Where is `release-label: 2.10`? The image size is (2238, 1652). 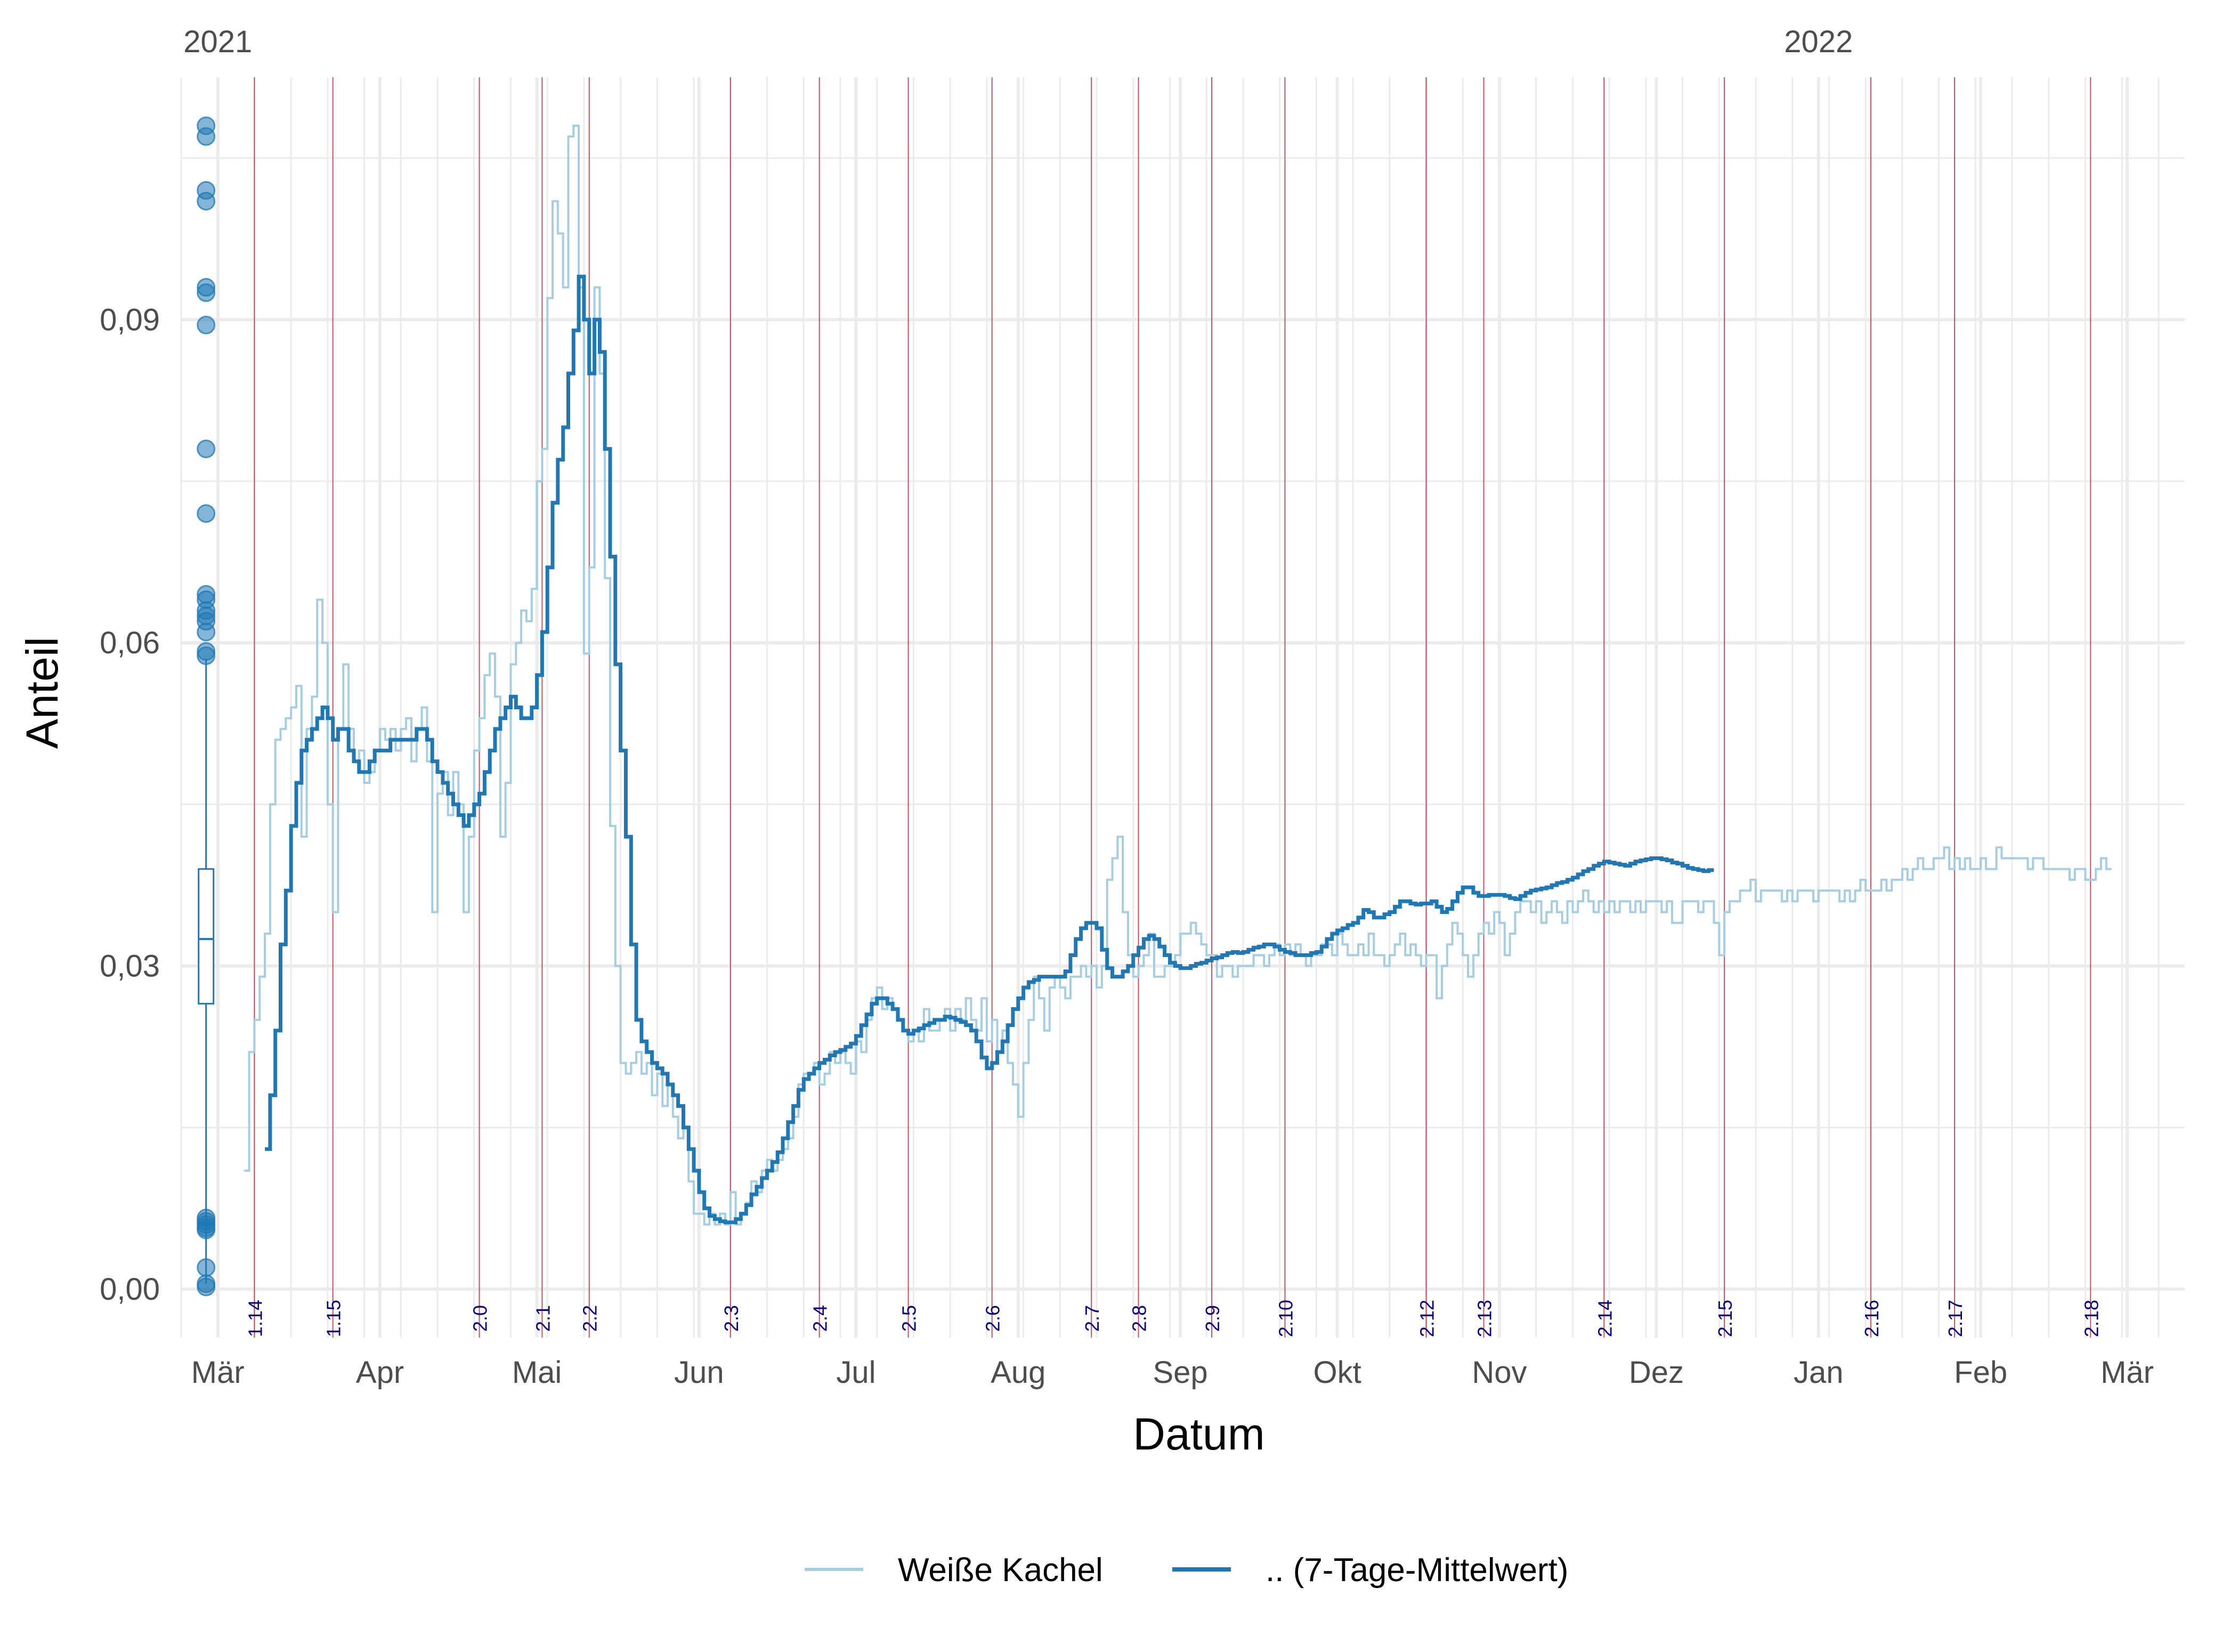 release-label: 2.10 is located at coordinates (1285, 1318).